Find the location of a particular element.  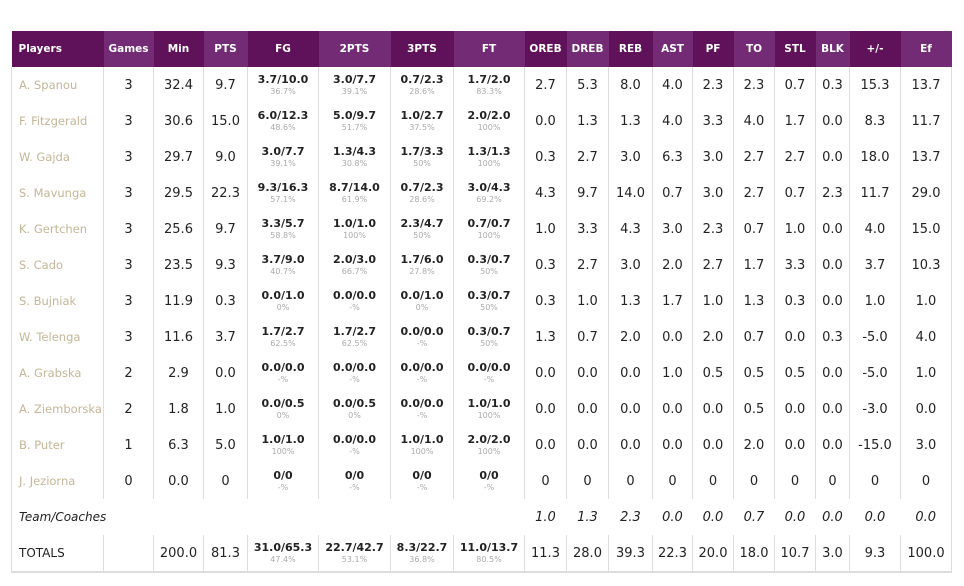

fg-made-attempted: 3.7/10.0 is located at coordinates (283, 79).